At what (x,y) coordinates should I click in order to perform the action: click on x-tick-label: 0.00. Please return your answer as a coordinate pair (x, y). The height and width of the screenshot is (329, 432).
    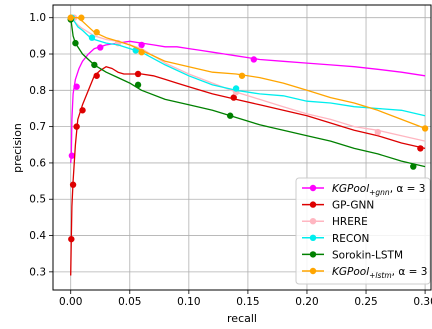
    Looking at the image, I should click on (70, 302).